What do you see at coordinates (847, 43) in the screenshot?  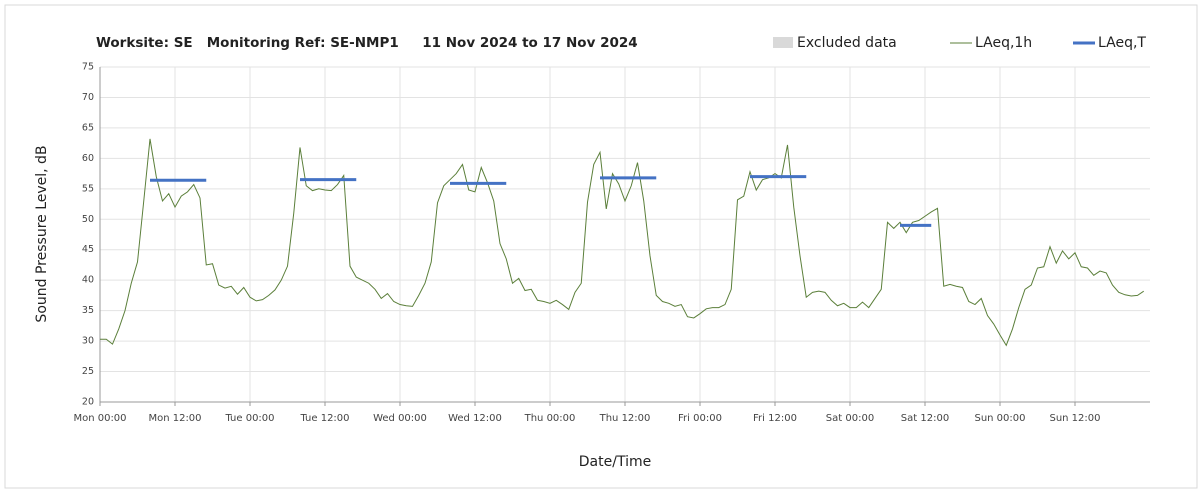 I see `legend-label: Excluded data` at bounding box center [847, 43].